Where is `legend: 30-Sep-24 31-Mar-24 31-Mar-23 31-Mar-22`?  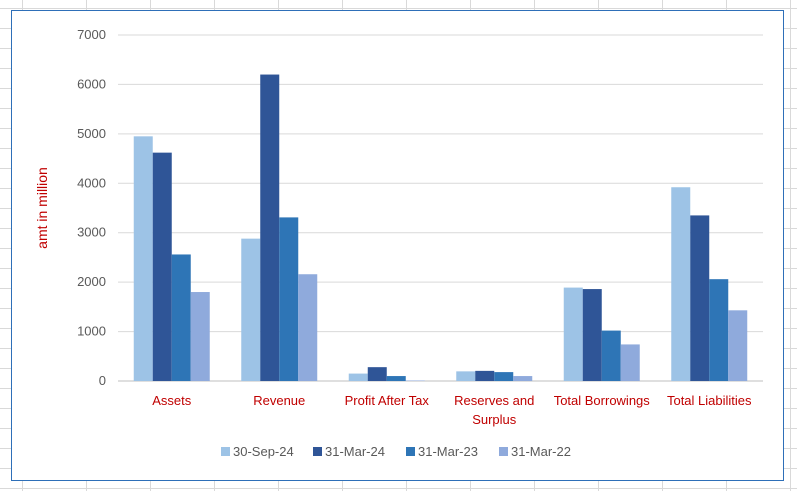 legend: 30-Sep-24 31-Mar-24 31-Mar-23 31-Mar-22 is located at coordinates (396, 451).